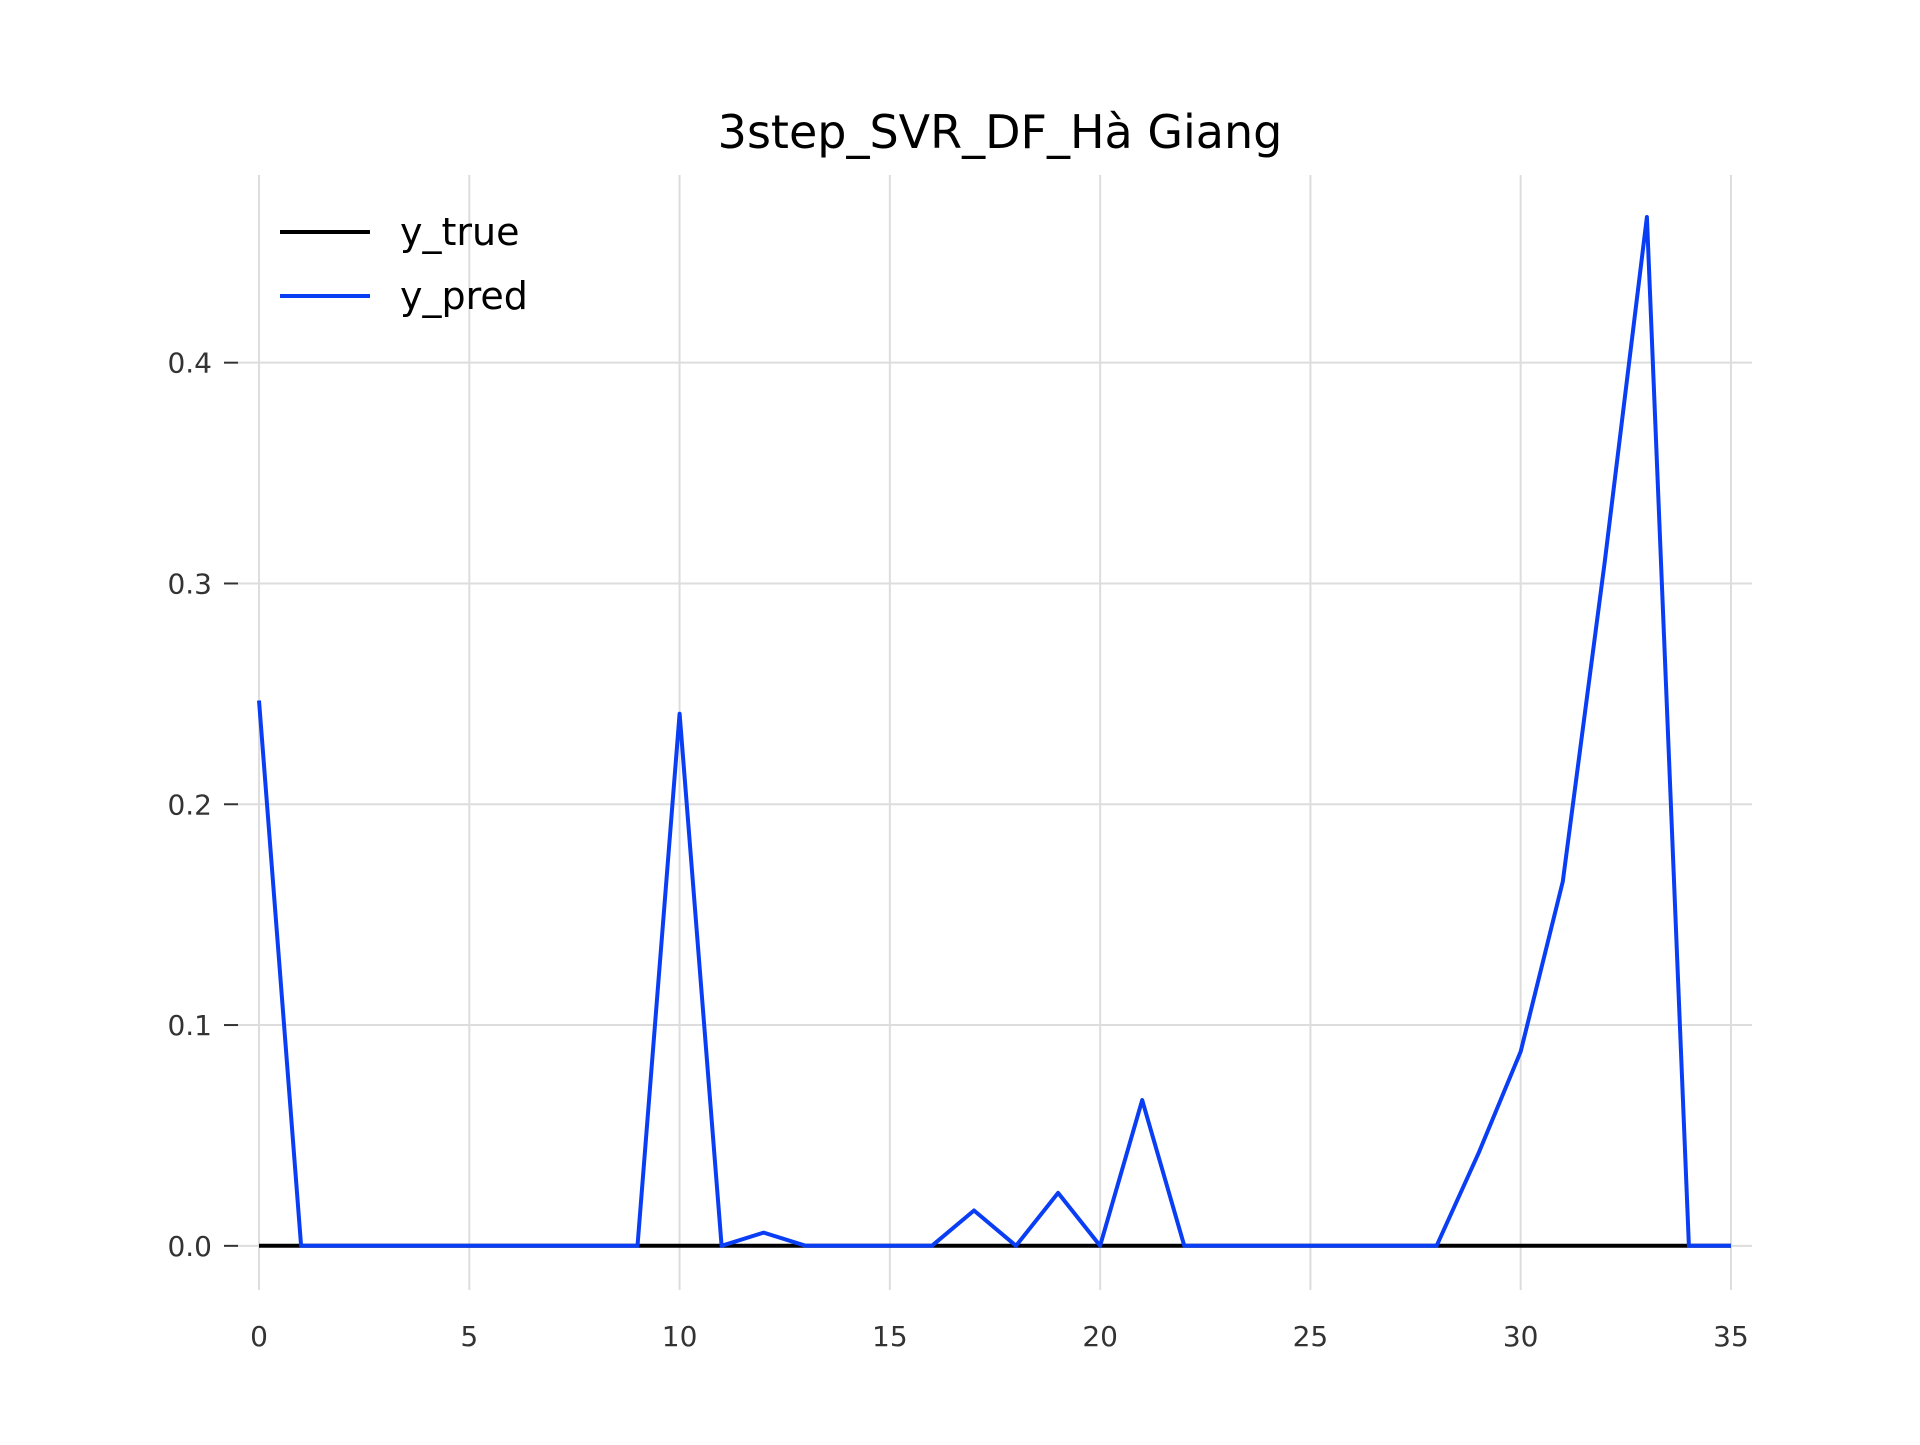  Describe the element at coordinates (1311, 1336) in the screenshot. I see `x-tick-label: 25` at that location.